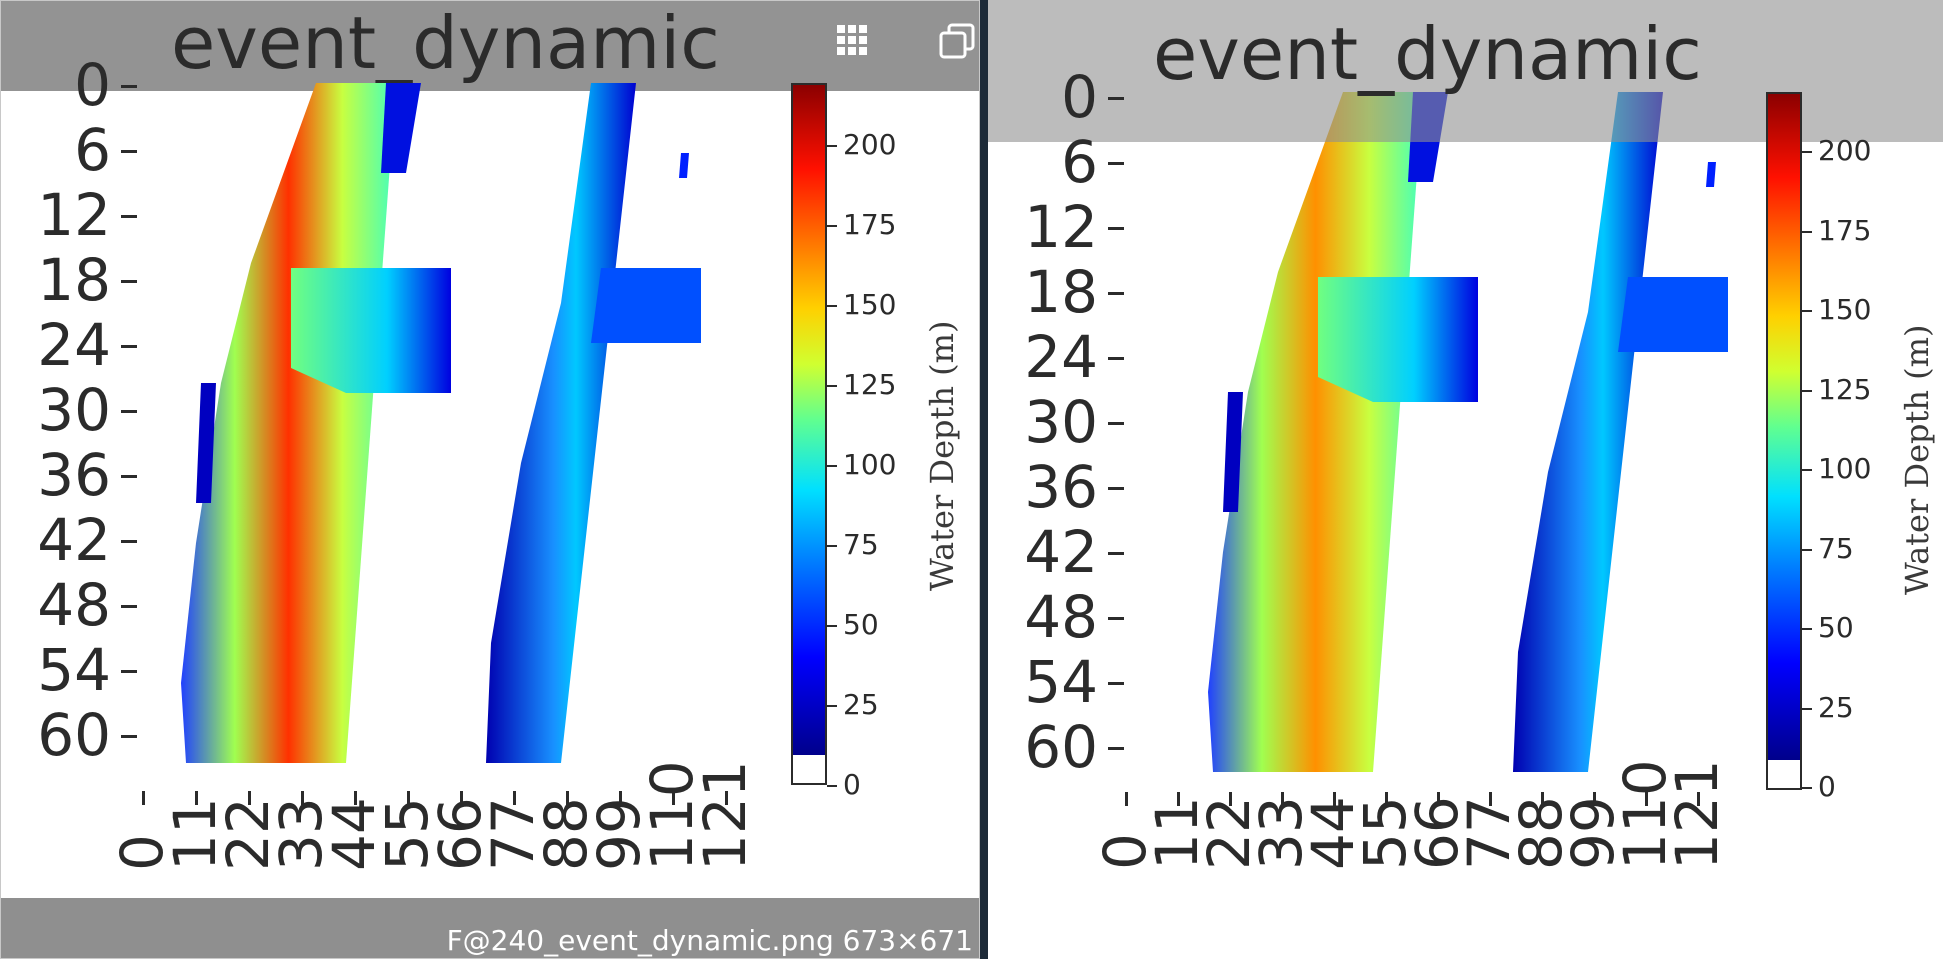 The height and width of the screenshot is (959, 1943). Describe the element at coordinates (1845, 309) in the screenshot. I see `colorbar-tick-label: 150` at that location.